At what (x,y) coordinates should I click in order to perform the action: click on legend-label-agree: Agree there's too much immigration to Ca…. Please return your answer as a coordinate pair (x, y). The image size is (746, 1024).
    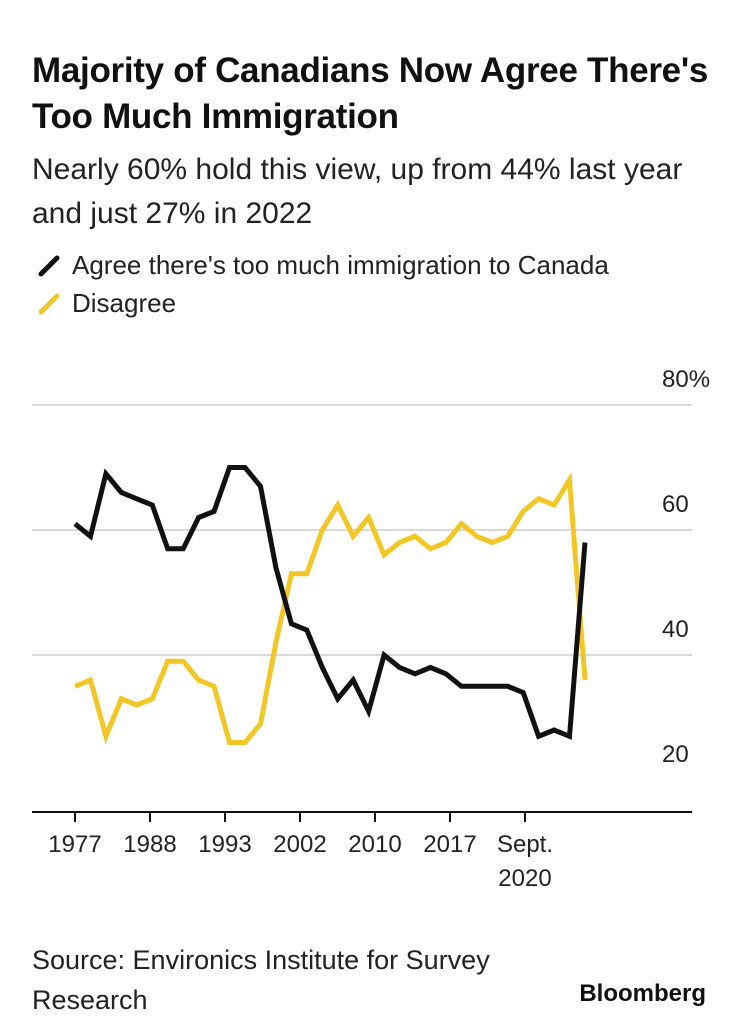
    Looking at the image, I should click on (340, 265).